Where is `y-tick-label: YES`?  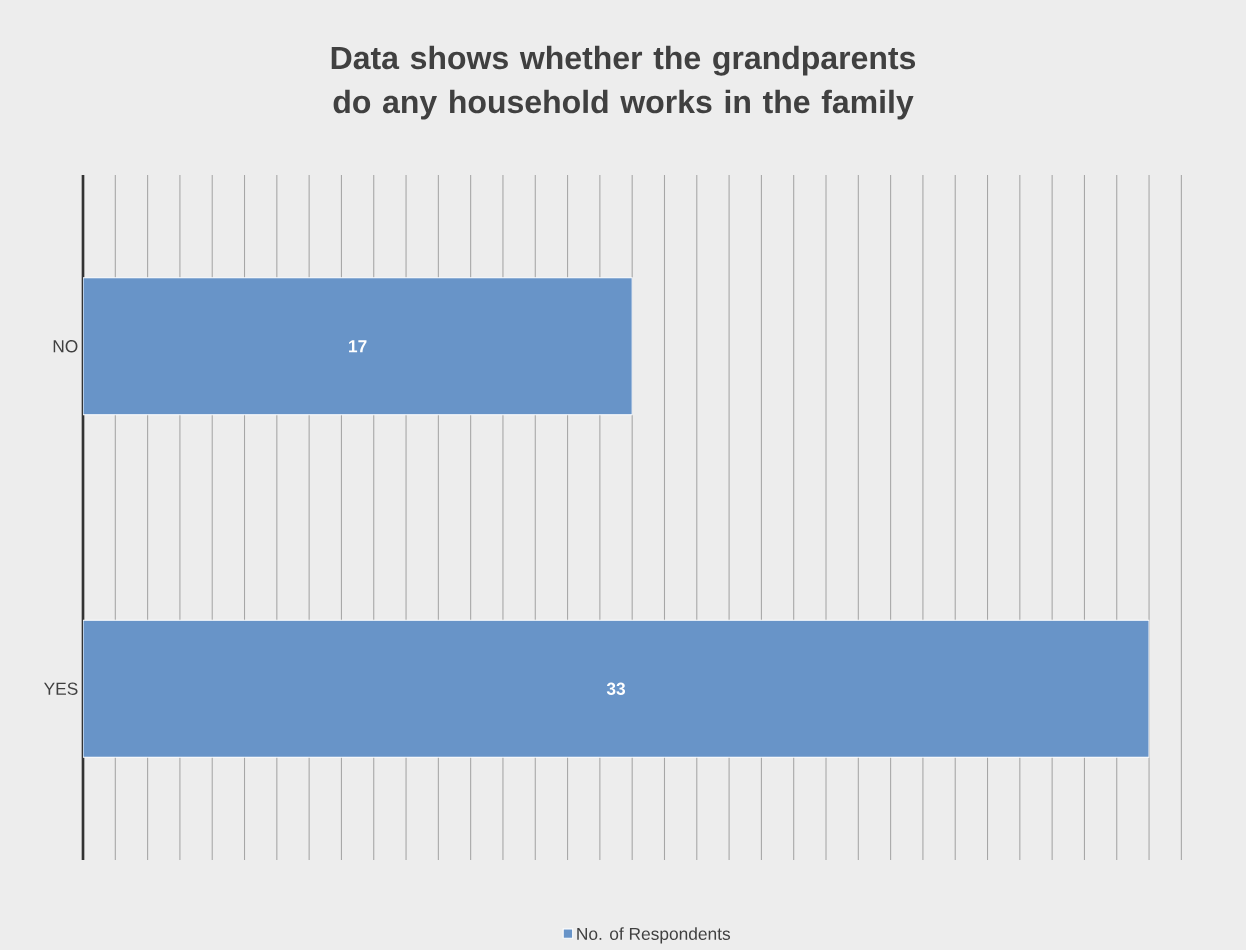
y-tick-label: YES is located at coordinates (60, 688).